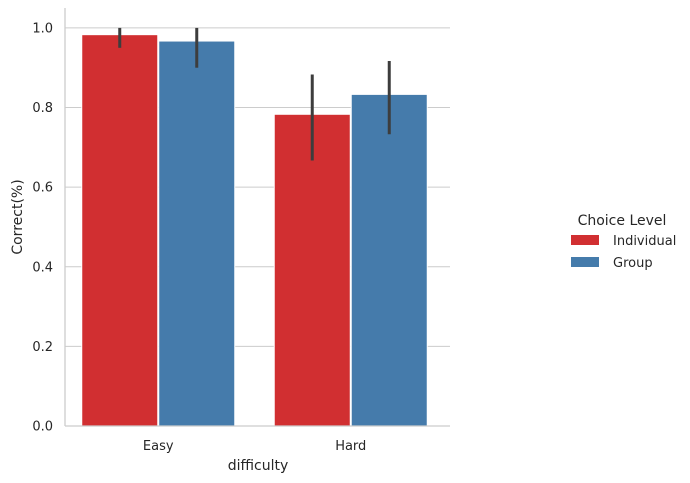  Describe the element at coordinates (254, 446) in the screenshot. I see `x-tick-labels: Easy Hard` at that location.